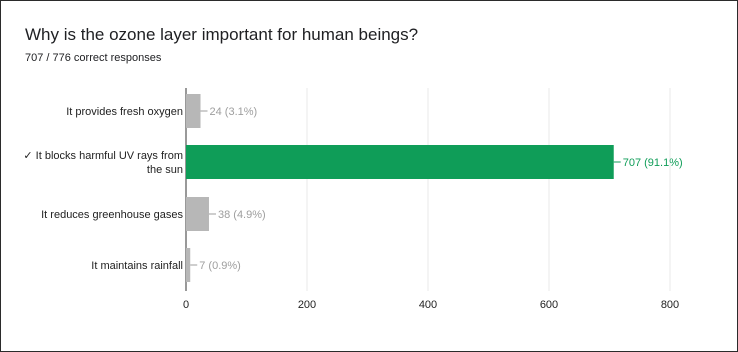 Image resolution: width=738 pixels, height=352 pixels. I want to click on value-label: 38 (4.9%), so click(242, 215).